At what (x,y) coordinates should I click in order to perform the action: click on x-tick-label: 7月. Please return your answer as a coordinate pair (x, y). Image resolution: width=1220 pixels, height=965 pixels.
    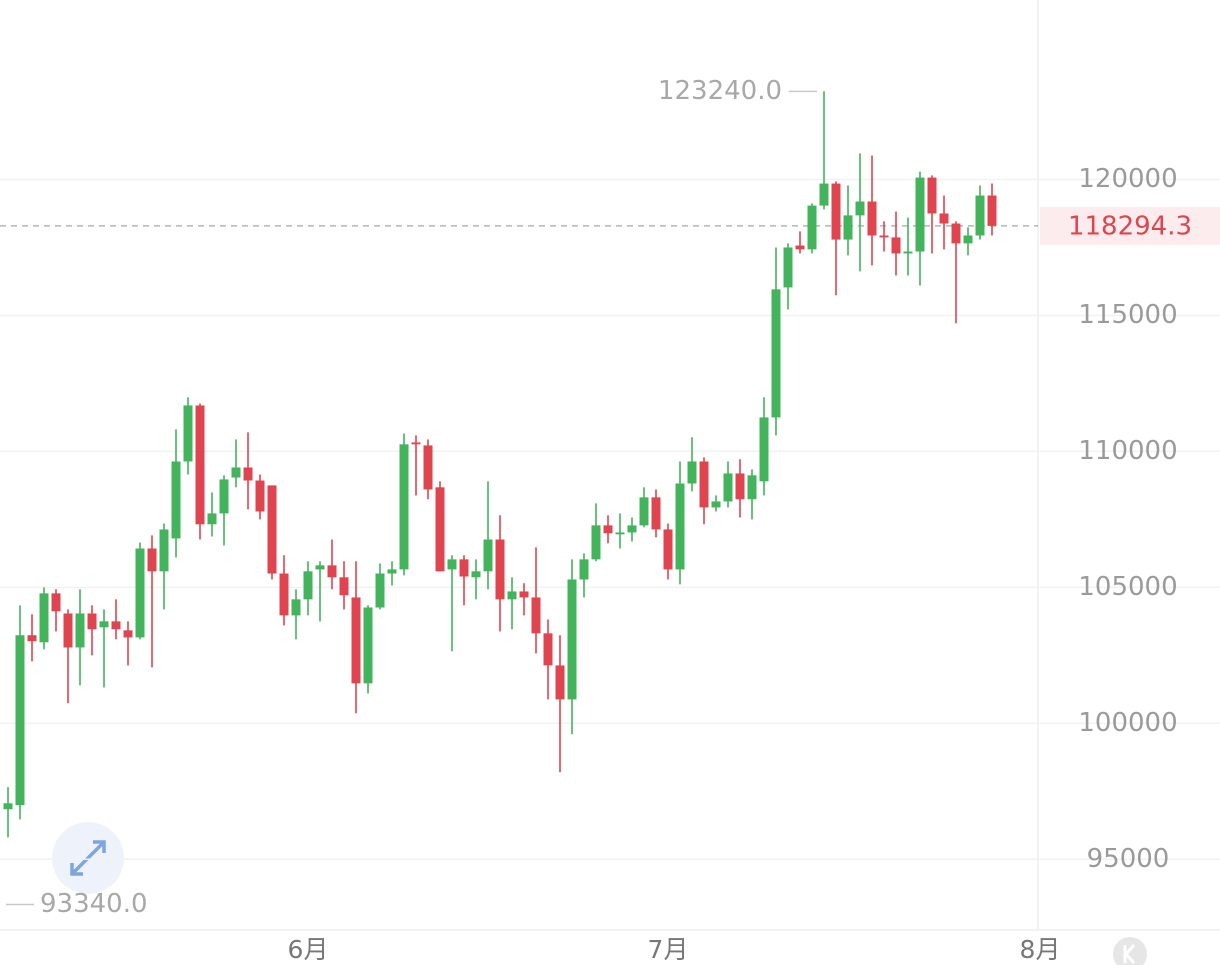
    Looking at the image, I should click on (668, 949).